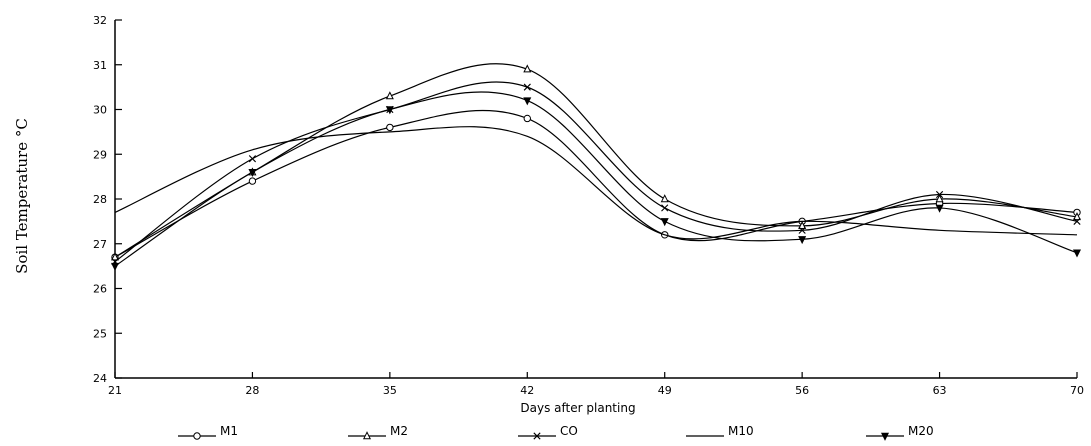 Image resolution: width=1091 pixels, height=446 pixels. I want to click on legend-item-m20: M20, so click(900, 432).